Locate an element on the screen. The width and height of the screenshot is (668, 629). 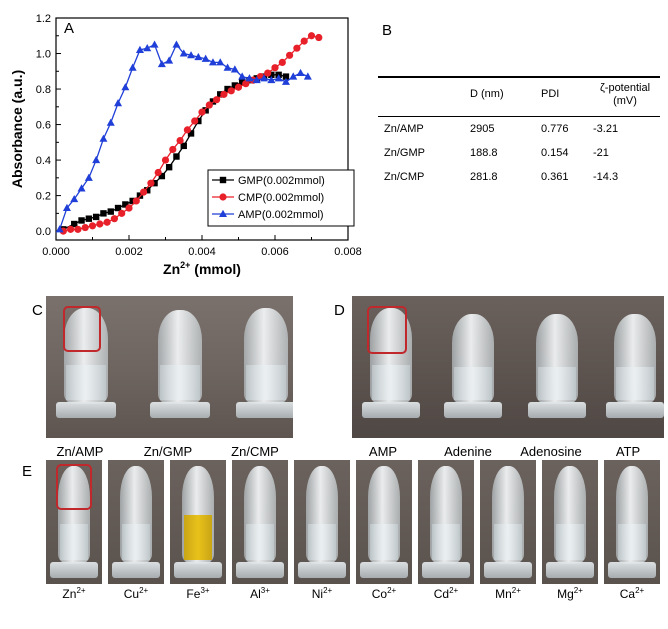
x-tick-label: 0.000 is located at coordinates (56, 252).